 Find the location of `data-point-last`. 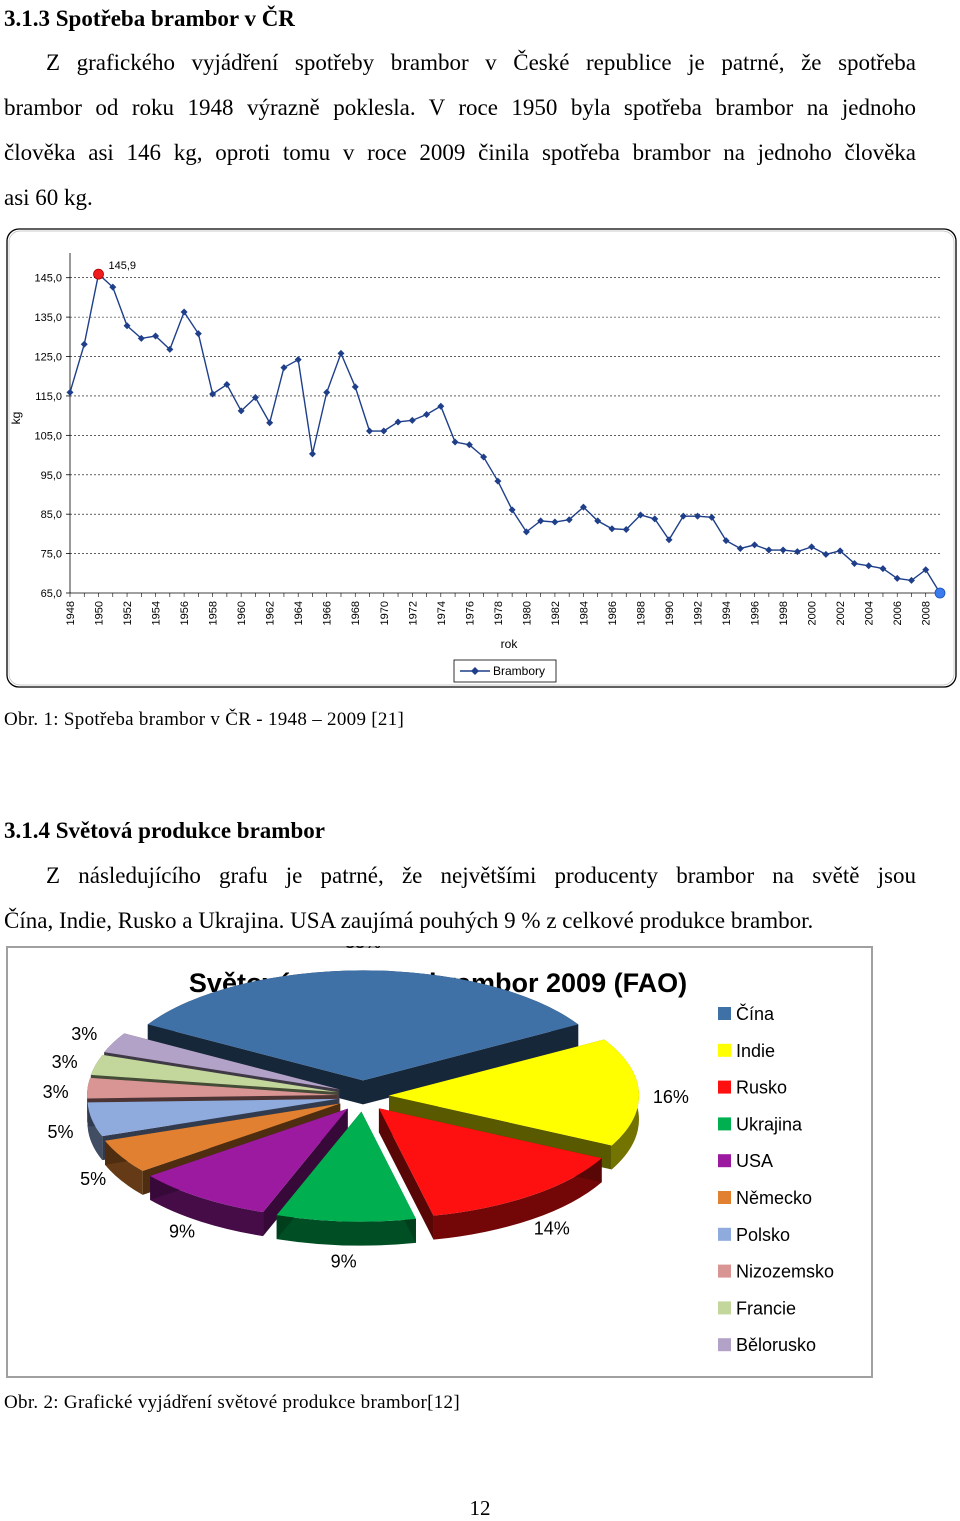

data-point-last is located at coordinates (940, 593).